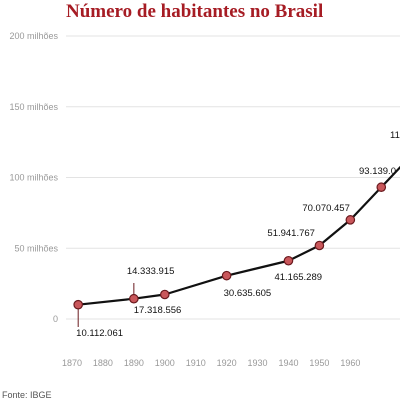  Describe the element at coordinates (319, 245) in the screenshot. I see `data-point-1950` at that location.